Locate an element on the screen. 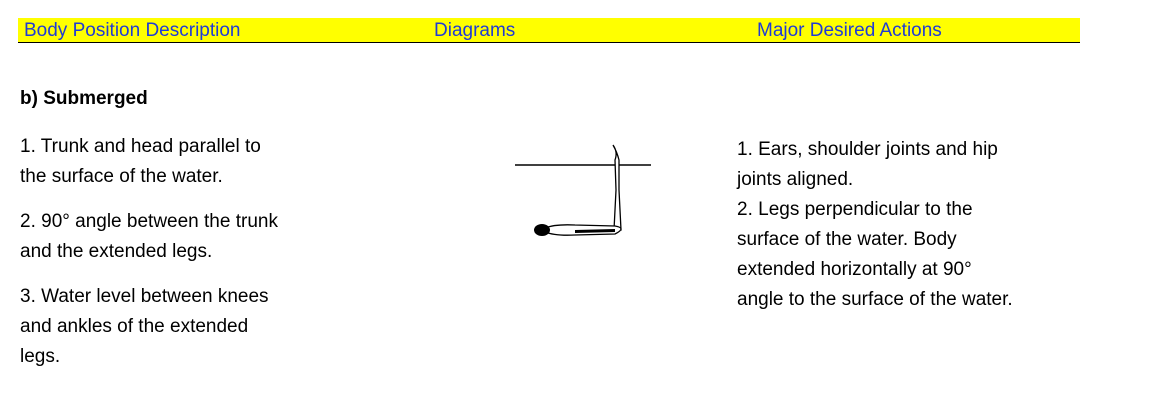 The image size is (1173, 419). text-line: 2. Legs perpendicular to the is located at coordinates (855, 209).